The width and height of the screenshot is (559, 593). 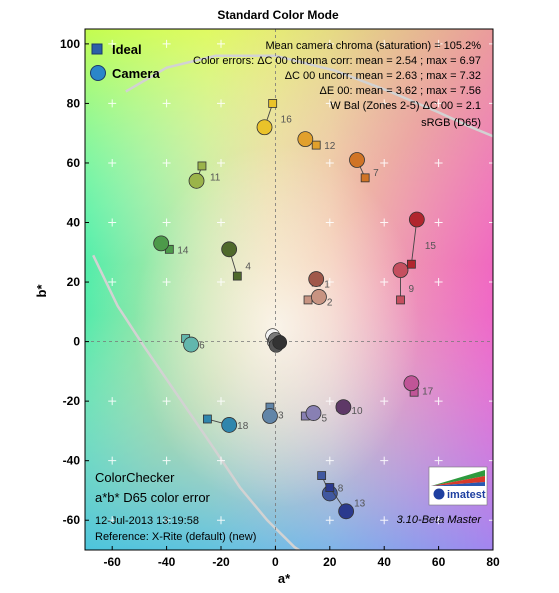 What do you see at coordinates (278, 15) in the screenshot?
I see `chart-title: Standard Color Mode` at bounding box center [278, 15].